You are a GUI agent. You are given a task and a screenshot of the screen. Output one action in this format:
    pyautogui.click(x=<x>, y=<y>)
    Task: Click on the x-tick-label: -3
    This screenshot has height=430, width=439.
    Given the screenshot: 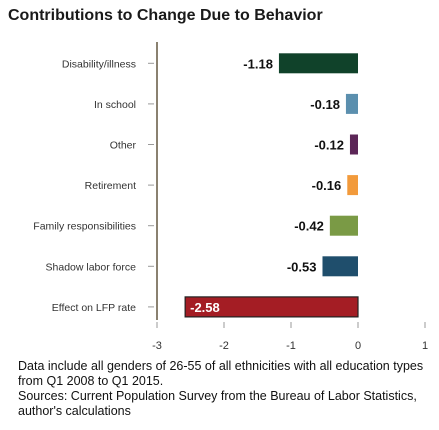 What is the action you would take?
    pyautogui.click(x=157, y=346)
    